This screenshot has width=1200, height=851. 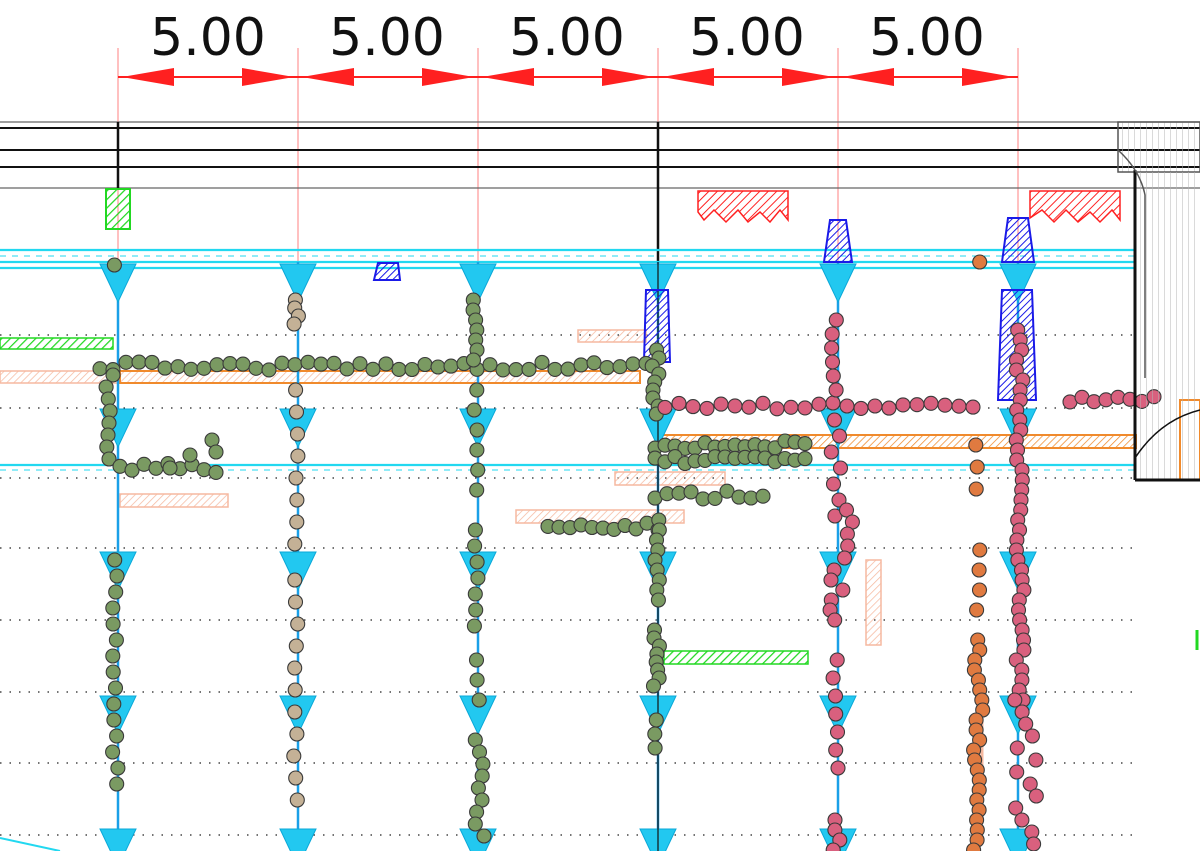 What do you see at coordinates (387, 38) in the screenshot?
I see `dimension-label-2: 5.00` at bounding box center [387, 38].